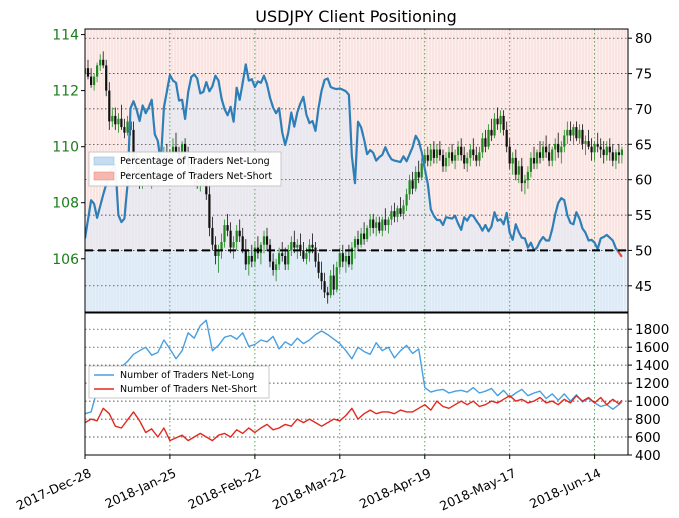 Image resolution: width=679 pixels, height=518 pixels. Describe the element at coordinates (643, 39) in the screenshot. I see `percent-tick-80: 80` at that location.